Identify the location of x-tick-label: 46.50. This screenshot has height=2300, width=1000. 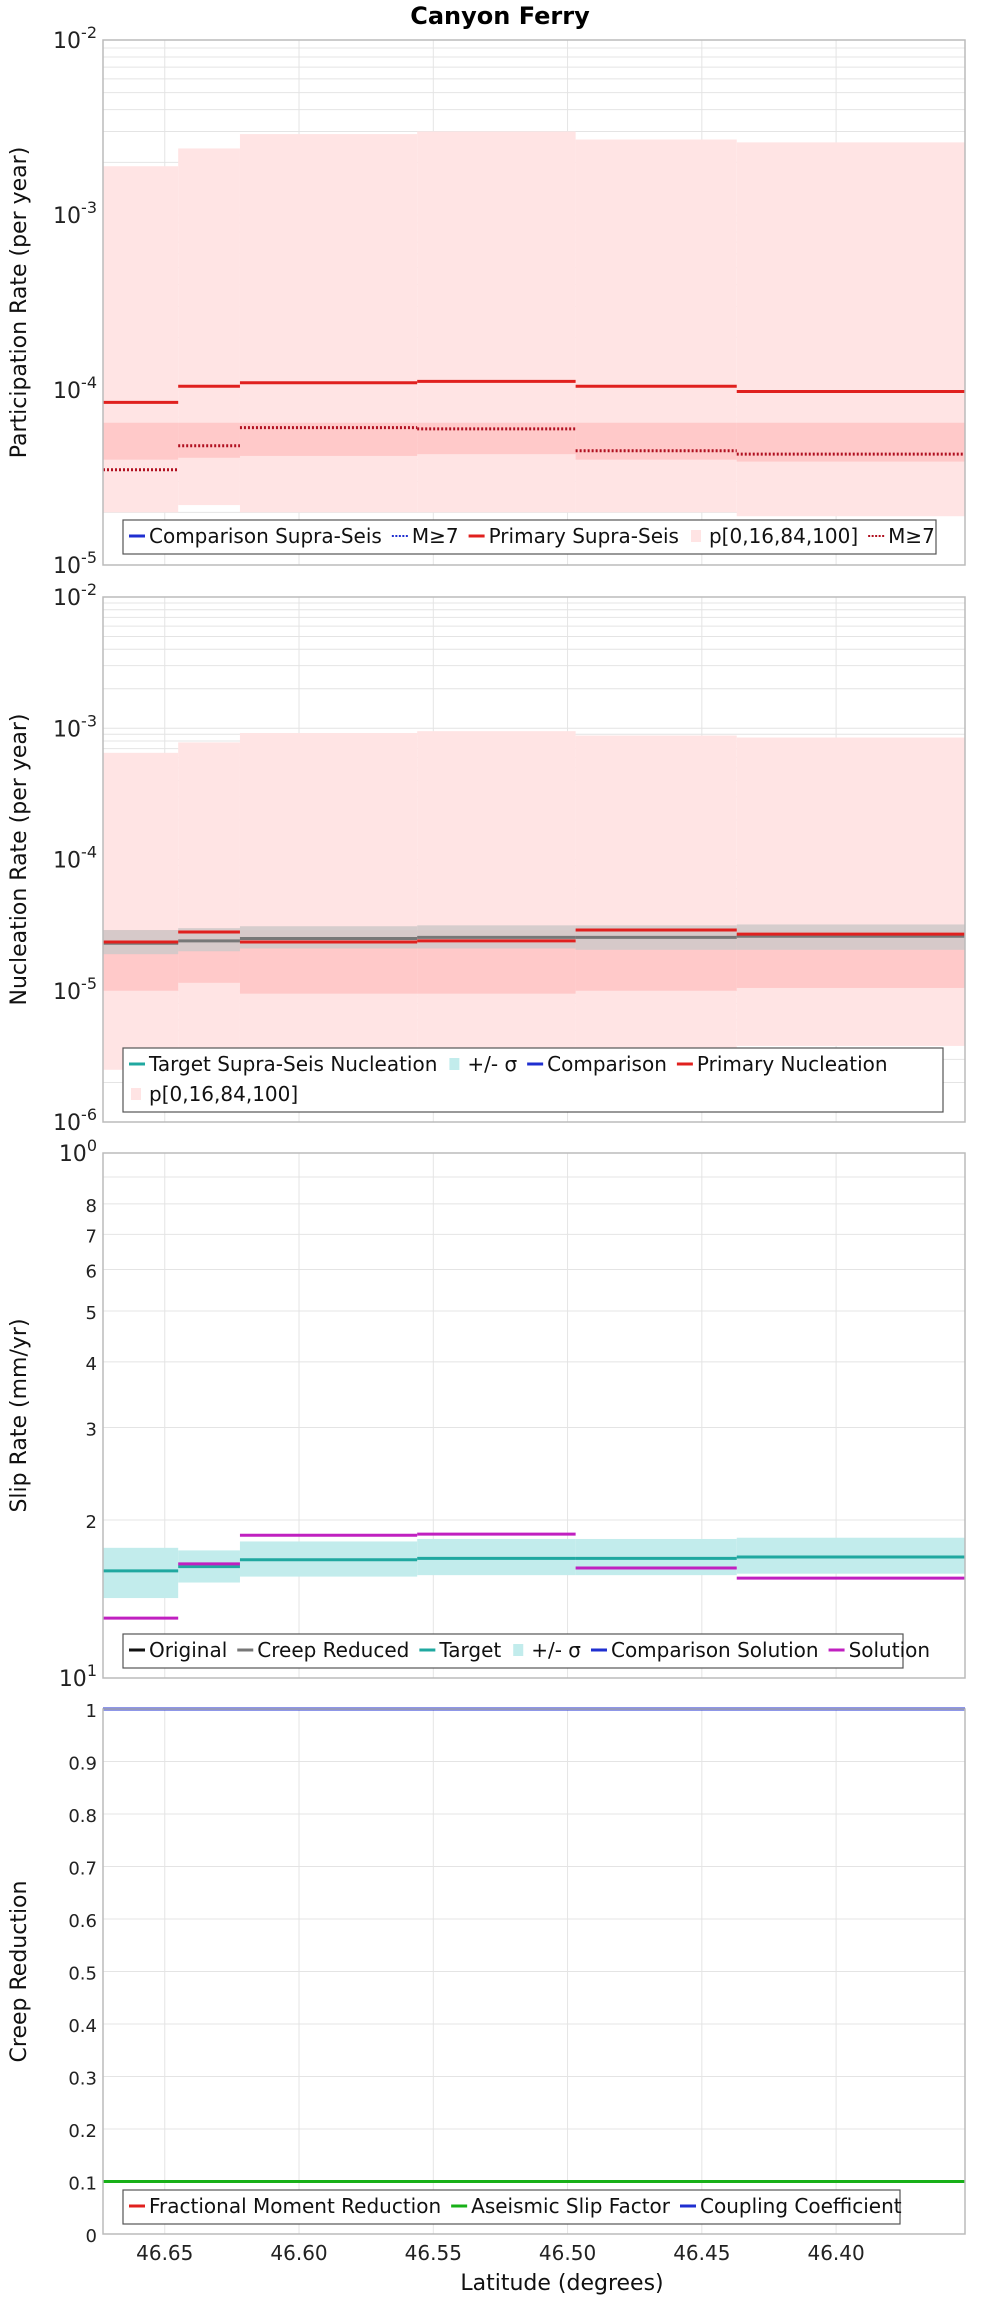
(567, 2253).